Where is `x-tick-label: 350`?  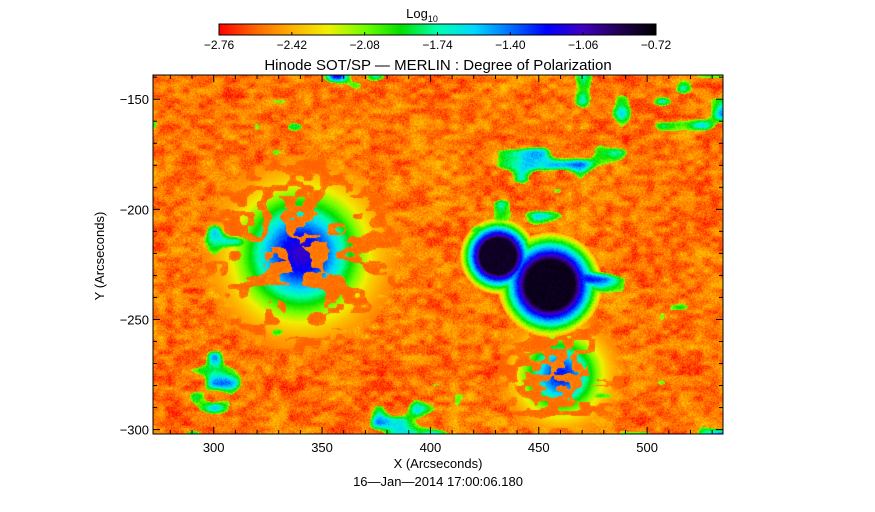
x-tick-label: 350 is located at coordinates (322, 447).